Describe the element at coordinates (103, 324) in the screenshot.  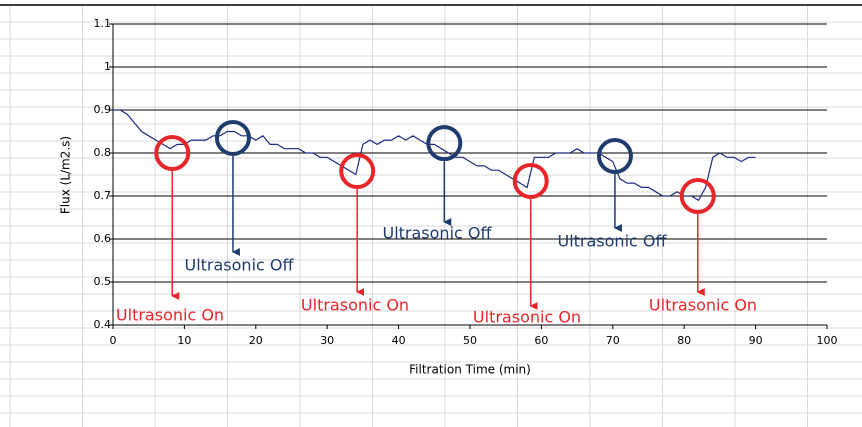
I see `y-tick-label: 0.4` at that location.